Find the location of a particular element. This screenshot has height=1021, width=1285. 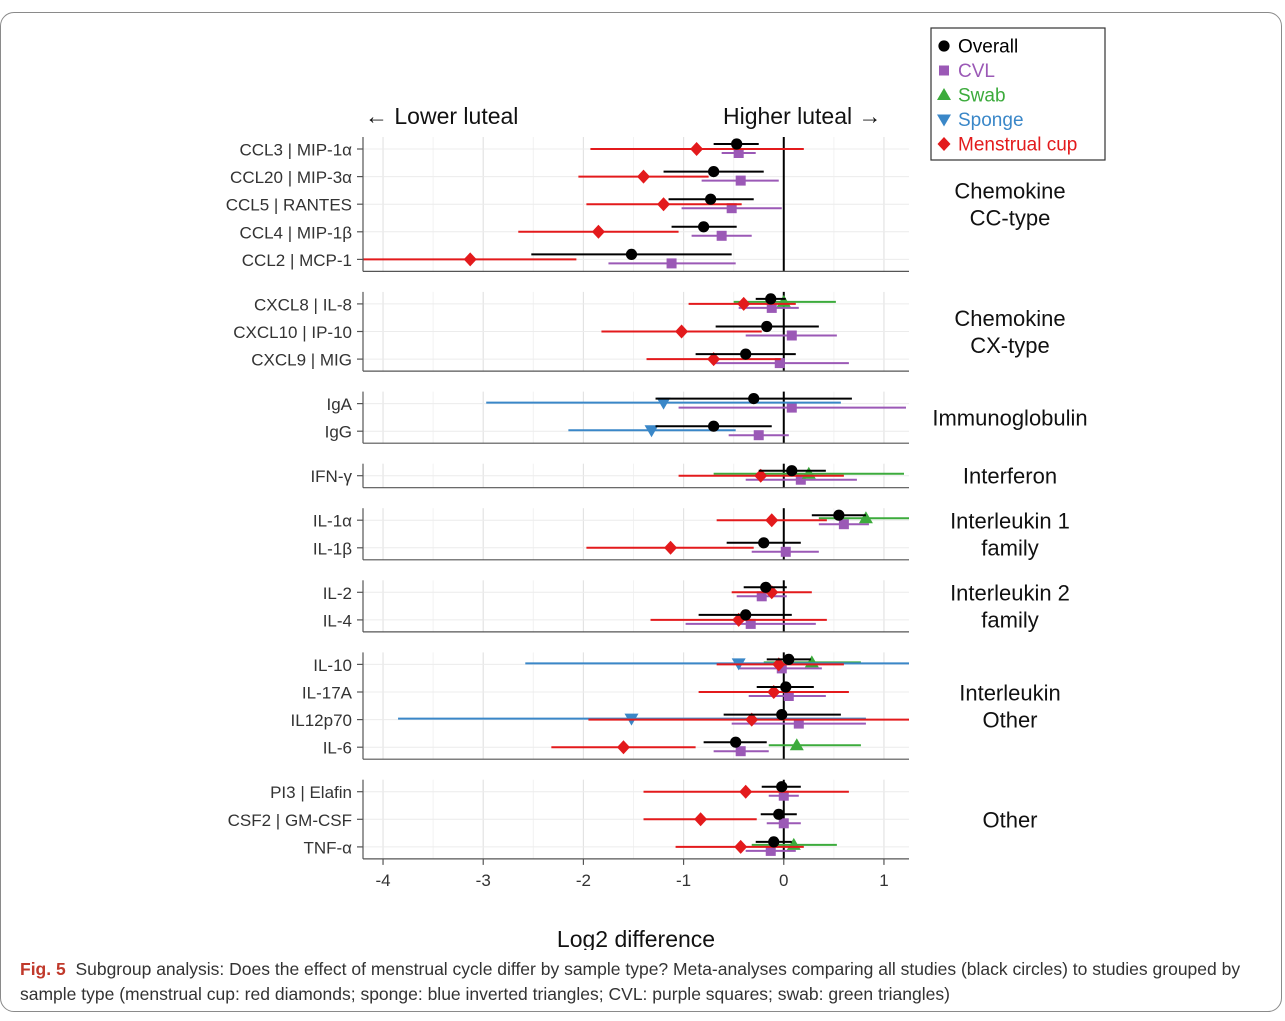

row-label: IgG is located at coordinates (338, 432).